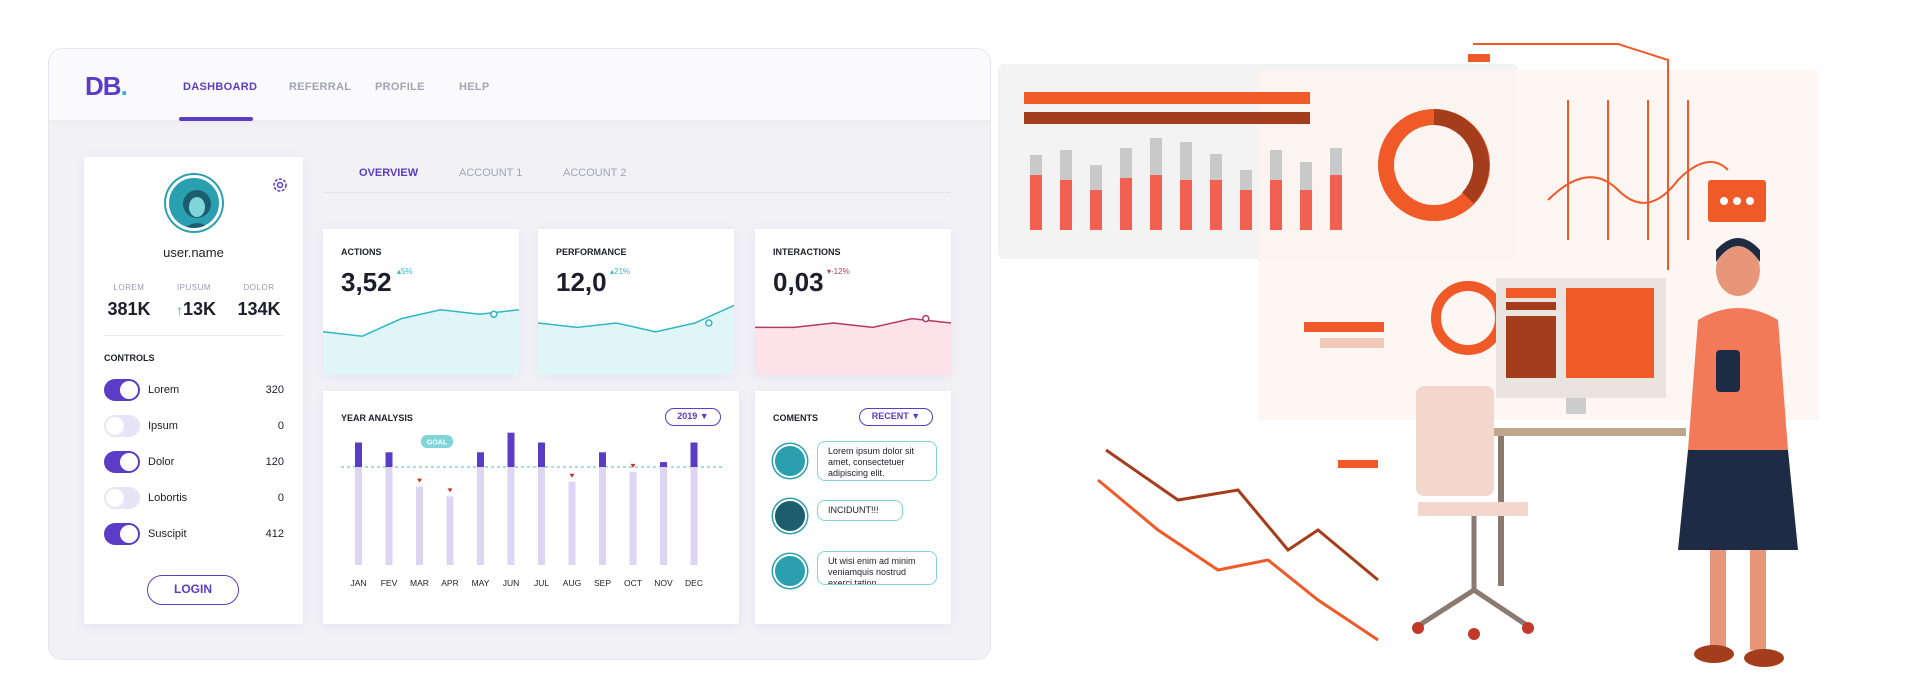 The width and height of the screenshot is (1920, 700). I want to click on kpi-value: 0,03, so click(798, 282).